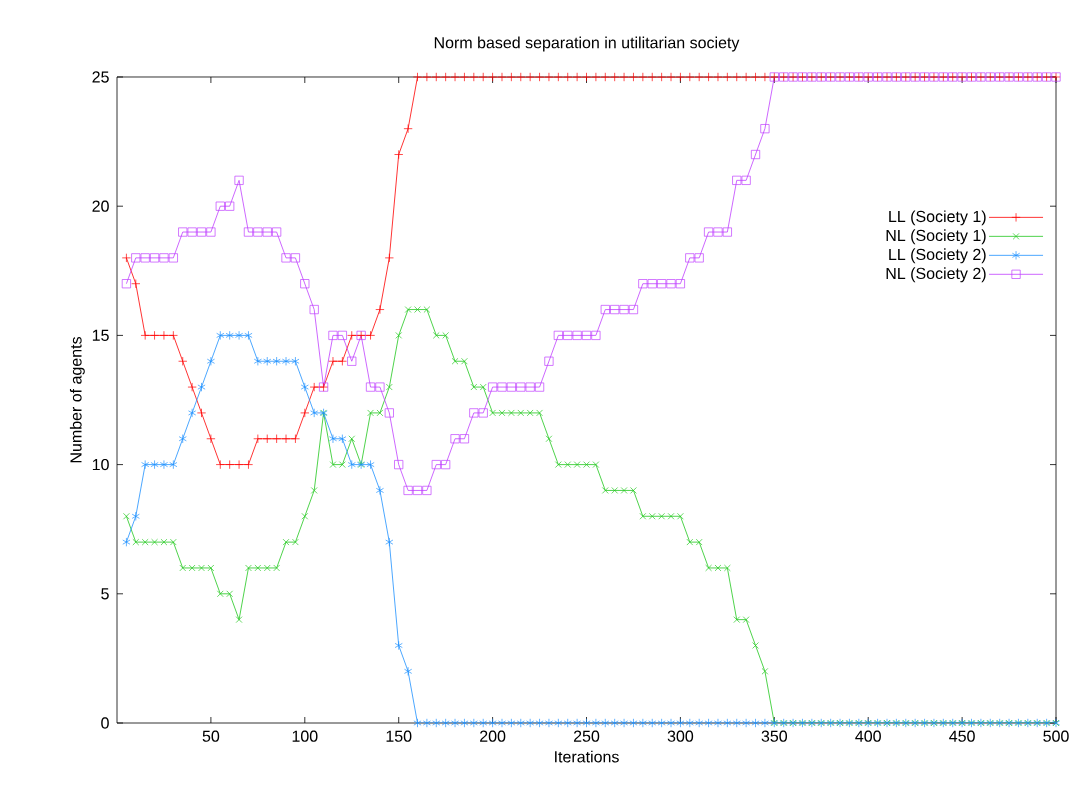 The image size is (1078, 805). Describe the element at coordinates (100, 464) in the screenshot. I see `y-tick-label: 10` at that location.